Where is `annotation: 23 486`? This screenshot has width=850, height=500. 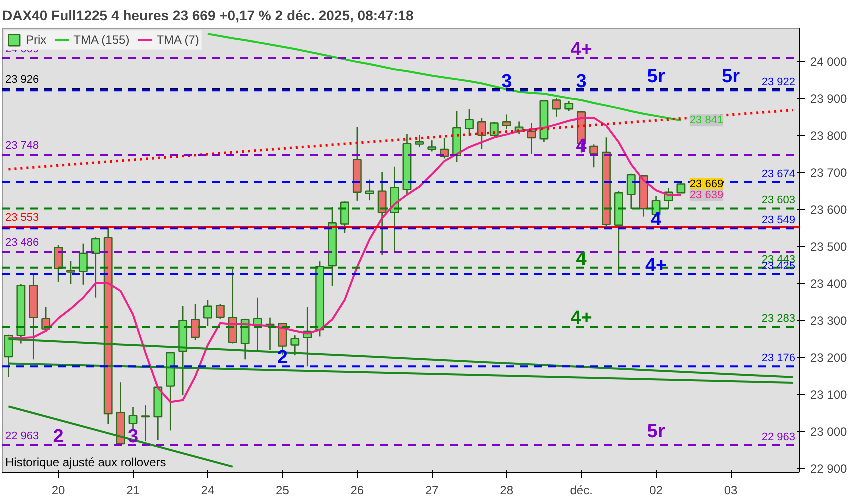 annotation: 23 486 is located at coordinates (23, 242).